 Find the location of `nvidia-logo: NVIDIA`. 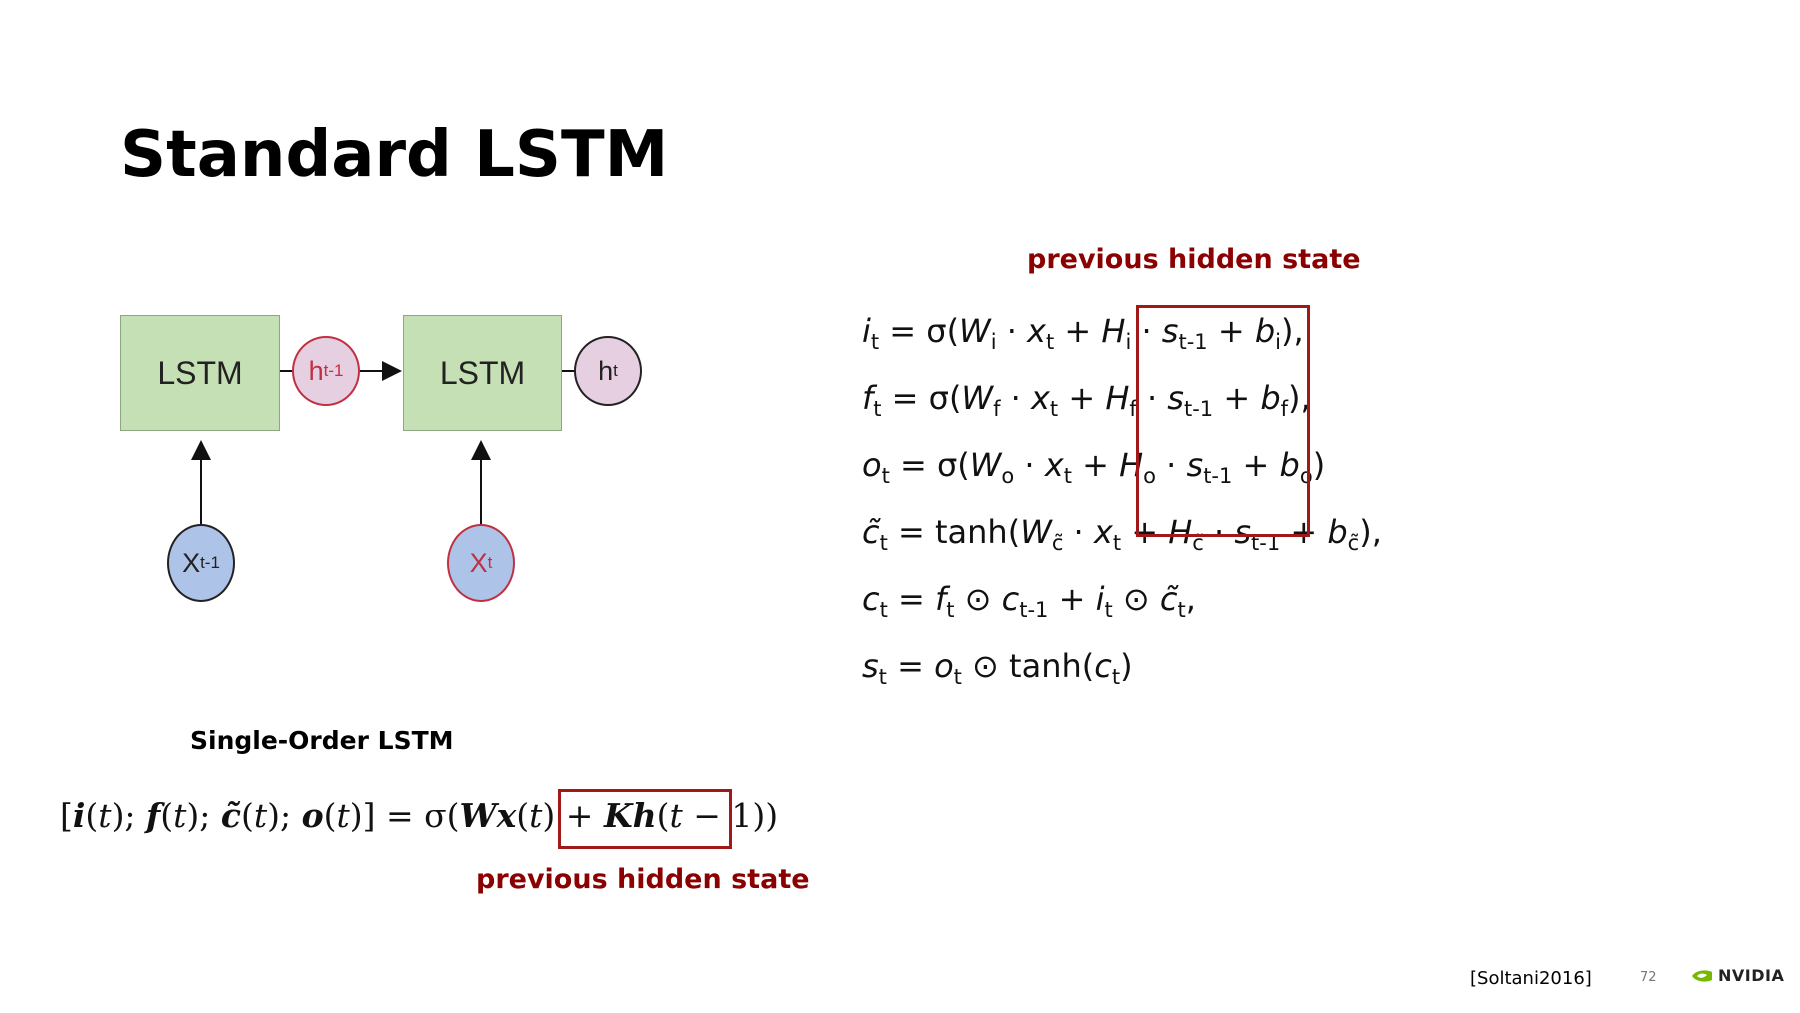

nvidia-logo: NVIDIA is located at coordinates (1737, 975).